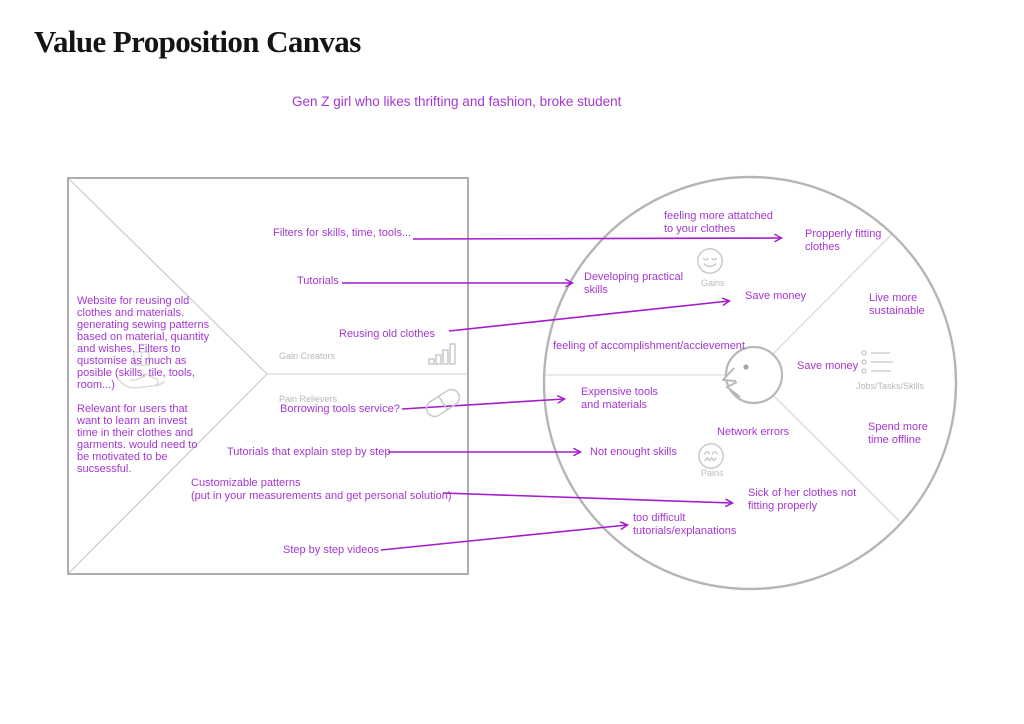 The image size is (1024, 724). What do you see at coordinates (711, 456) in the screenshot?
I see `sad-face-icon` at bounding box center [711, 456].